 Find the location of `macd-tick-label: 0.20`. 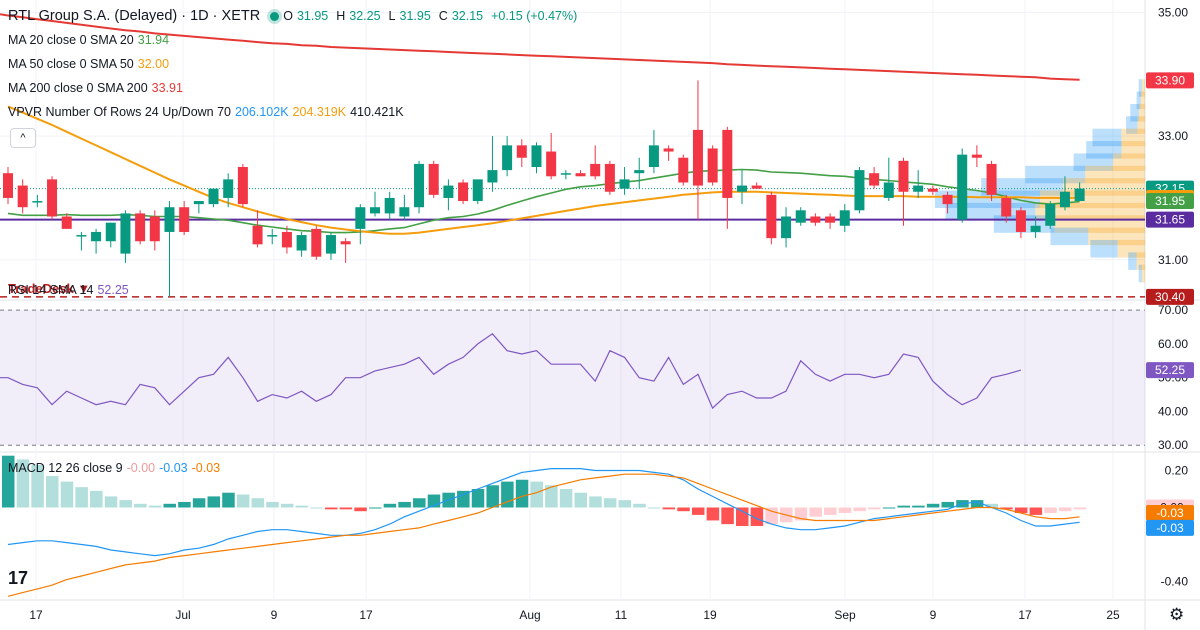

macd-tick-label: 0.20 is located at coordinates (1177, 471).